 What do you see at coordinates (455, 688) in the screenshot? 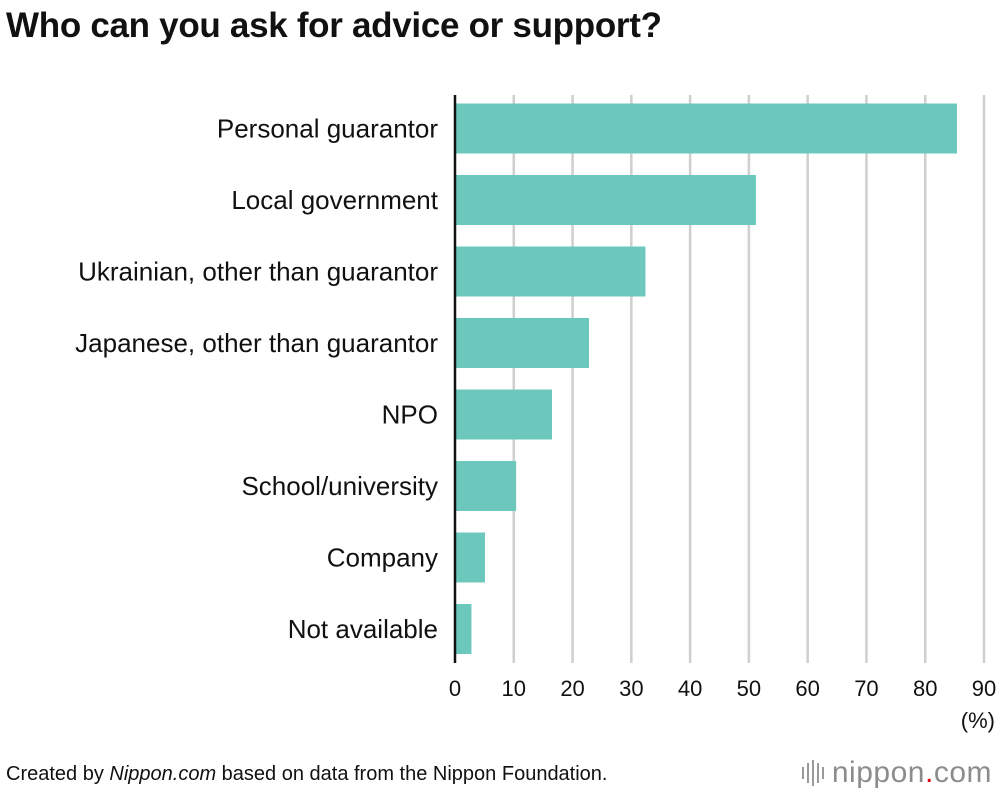
I see `x-tick-label: 0` at bounding box center [455, 688].